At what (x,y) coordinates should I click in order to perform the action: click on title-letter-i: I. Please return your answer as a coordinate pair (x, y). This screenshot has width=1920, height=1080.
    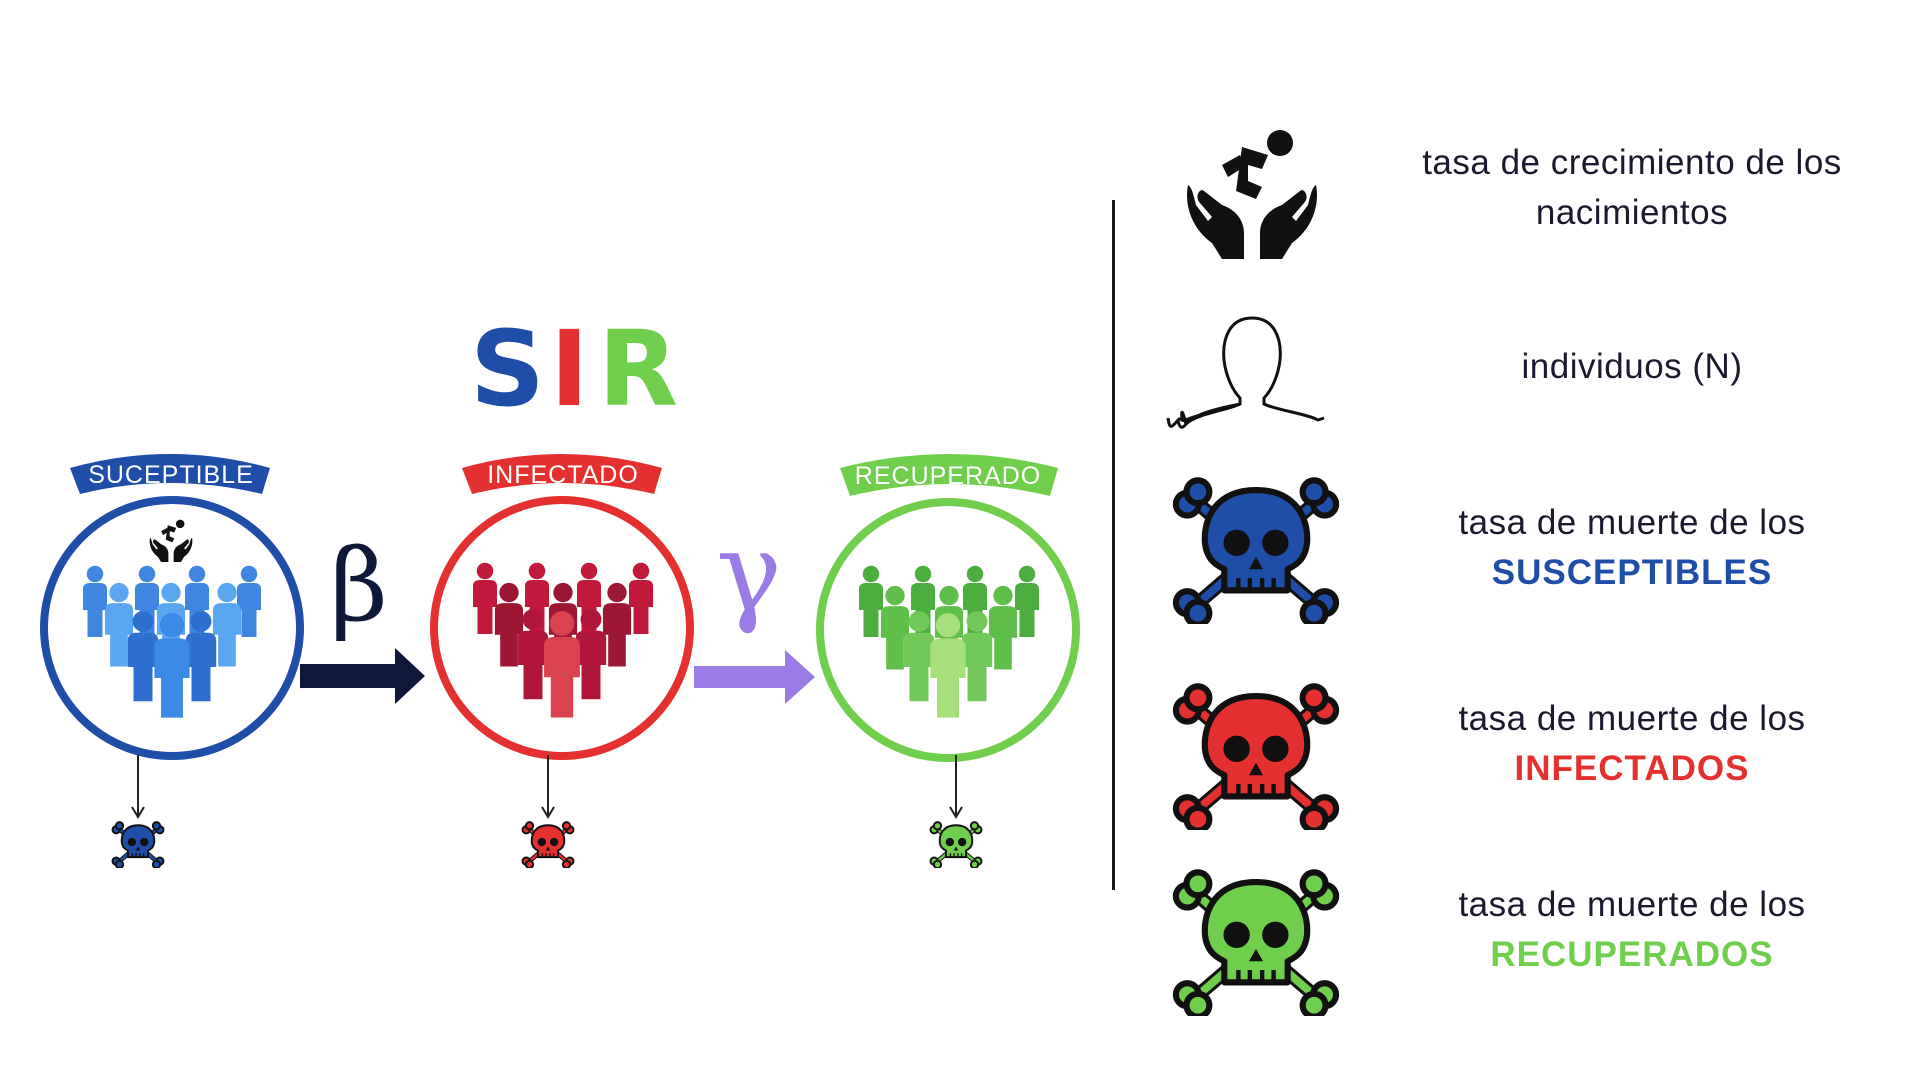
    Looking at the image, I should click on (569, 369).